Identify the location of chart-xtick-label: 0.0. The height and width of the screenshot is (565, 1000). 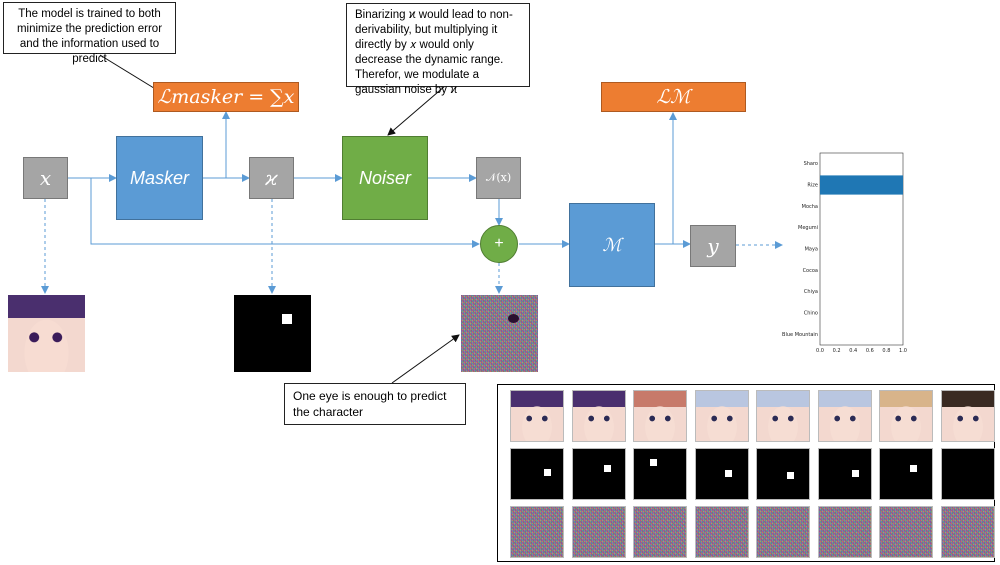
(820, 351).